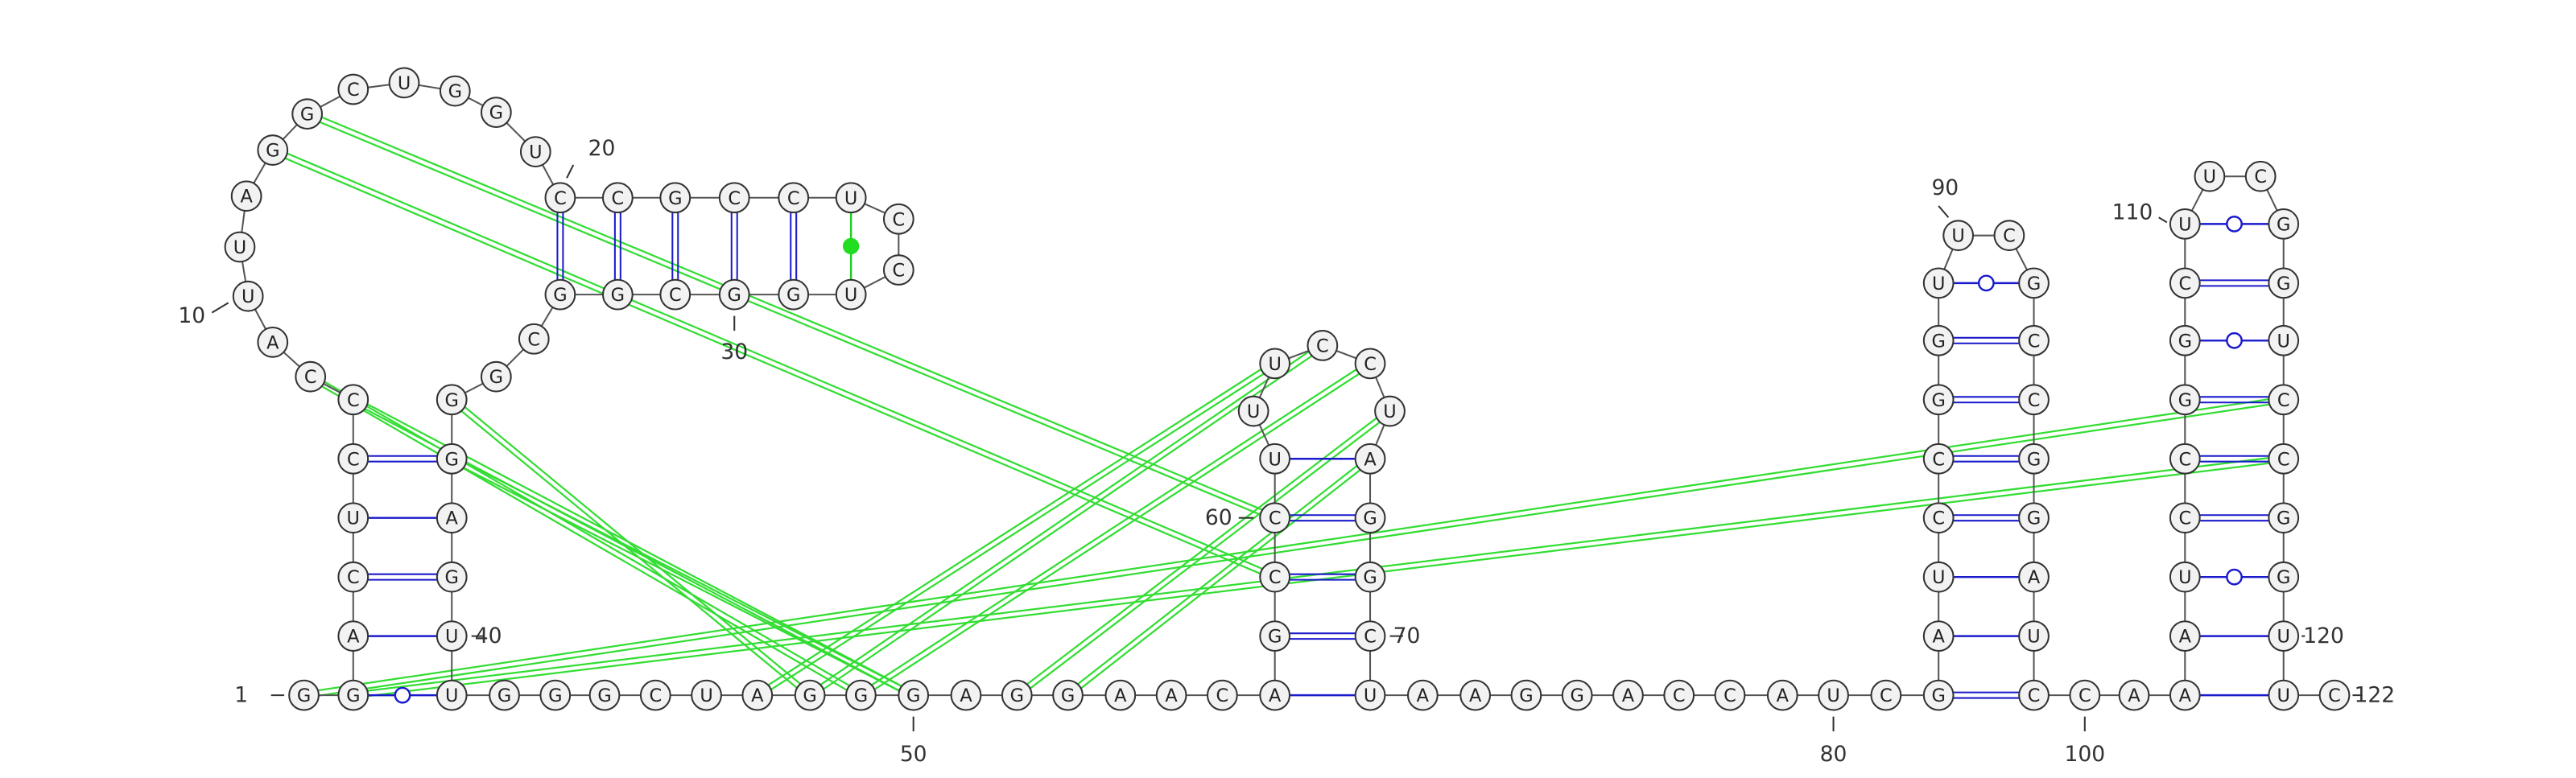  I want to click on position-label: 70, so click(1407, 636).